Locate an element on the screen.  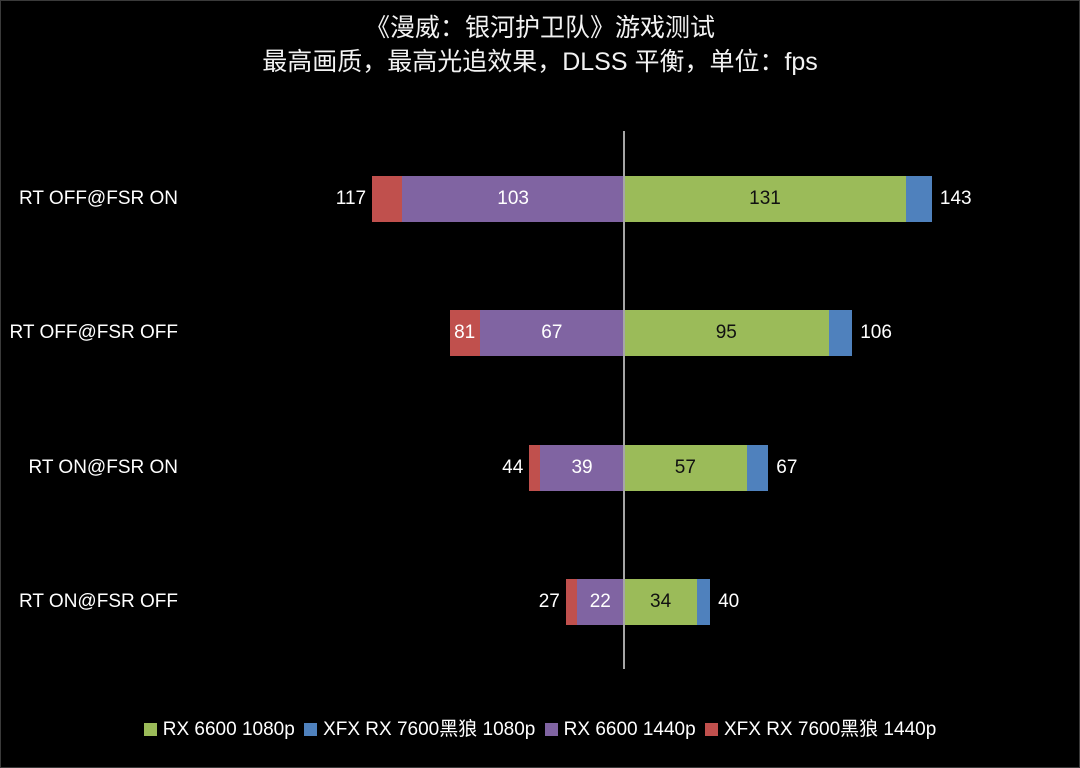
data-label-rx7600-1080p: 143 is located at coordinates (955, 198).